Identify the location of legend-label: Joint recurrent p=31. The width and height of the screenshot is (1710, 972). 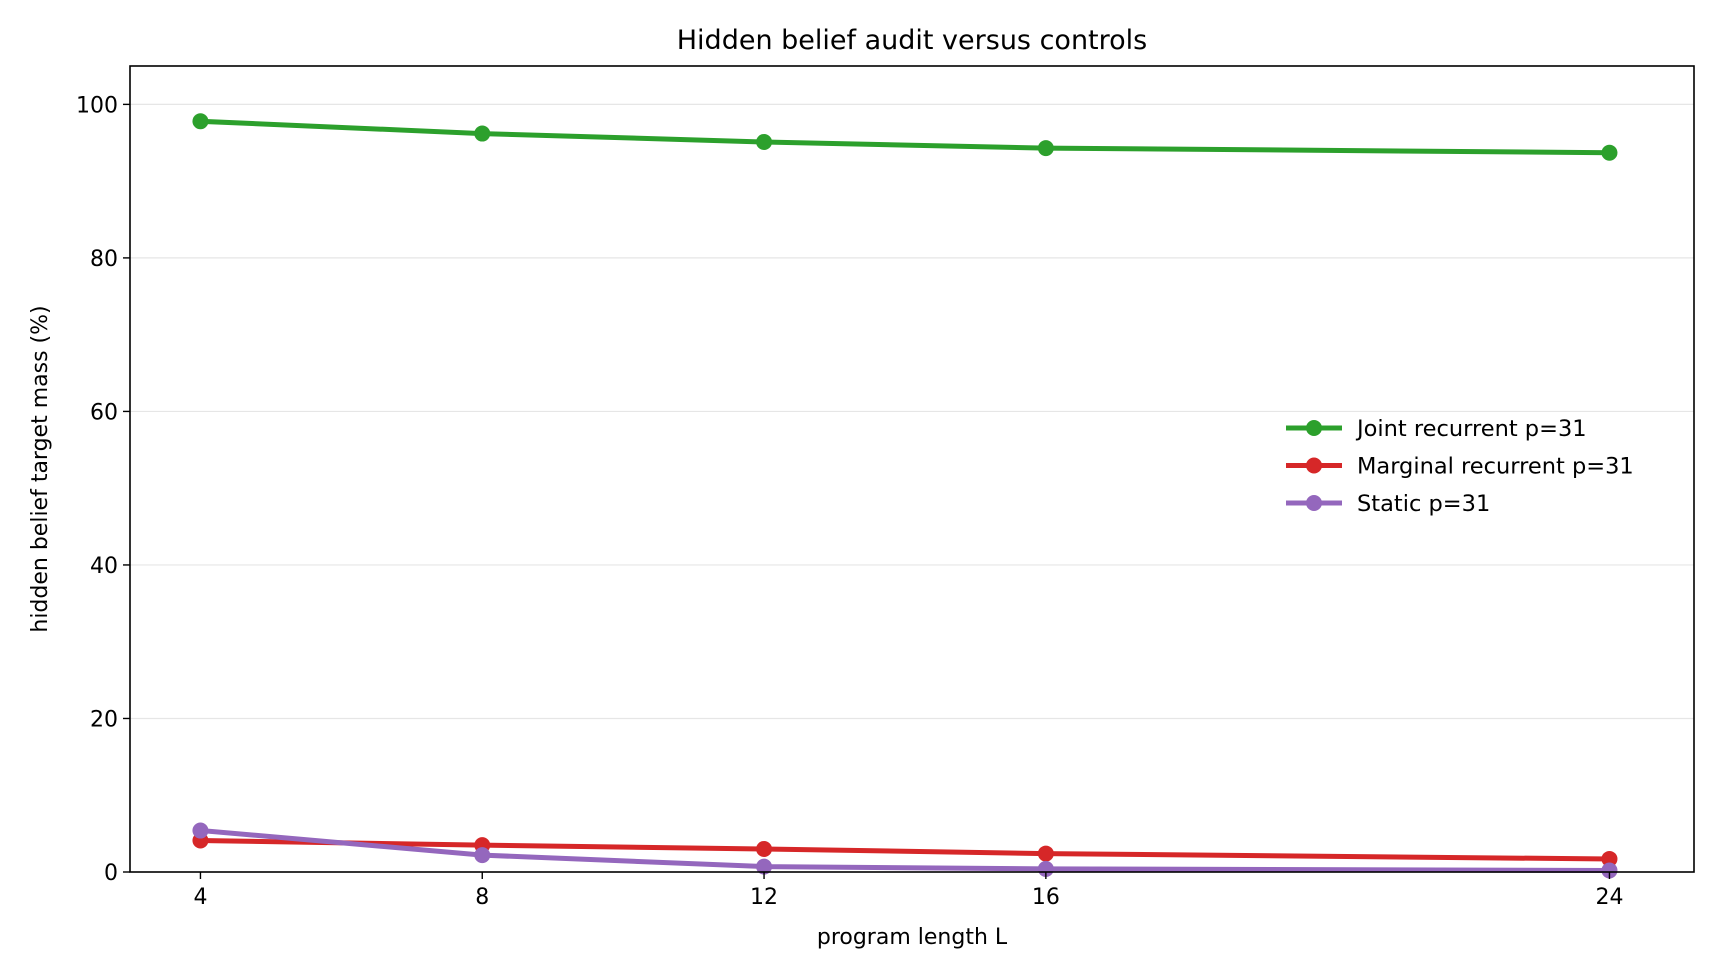
(1471, 429).